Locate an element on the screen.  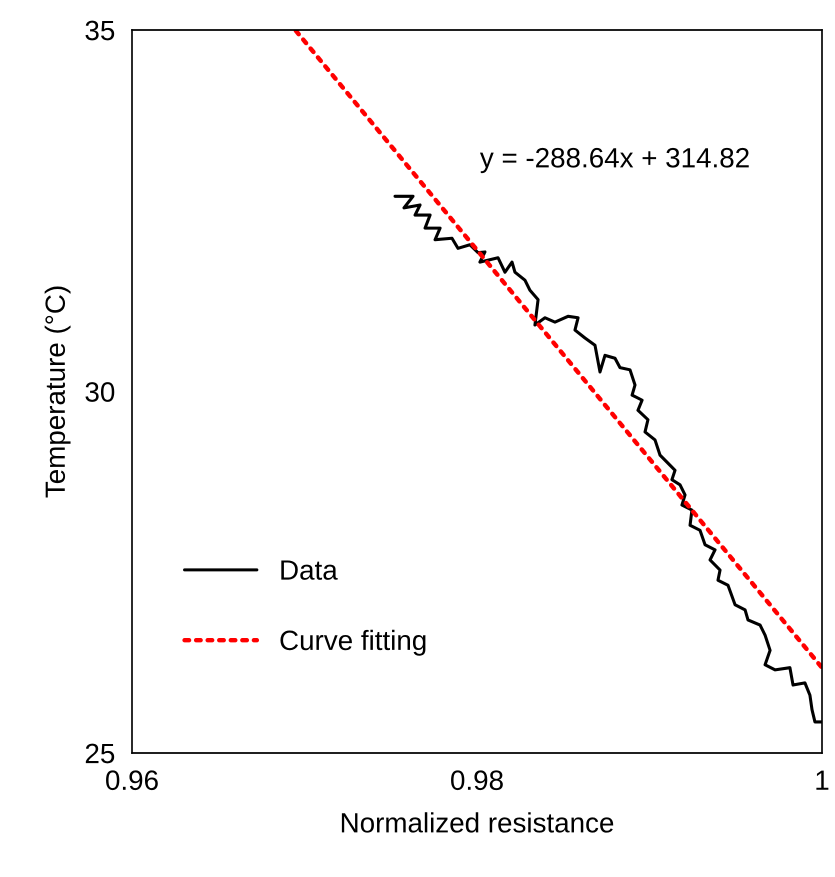
x-tick-label: 0.98 is located at coordinates (477, 780).